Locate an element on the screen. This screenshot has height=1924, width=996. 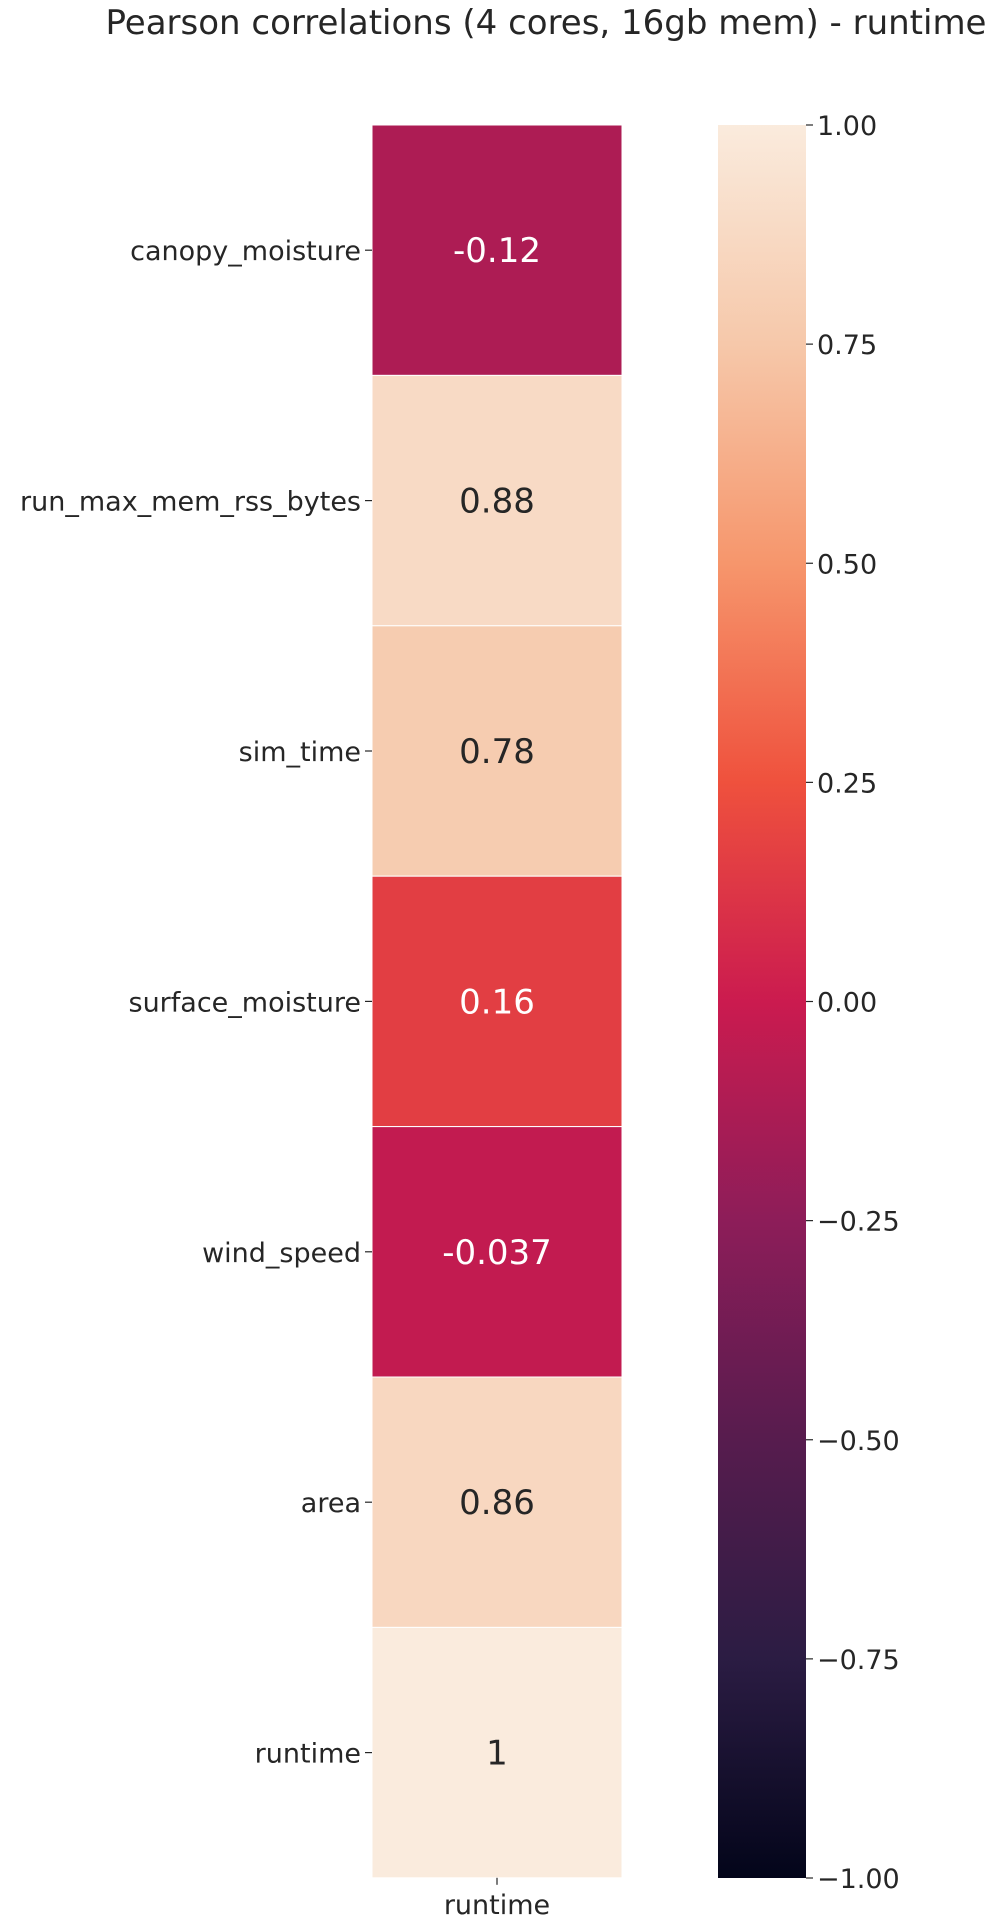
column-labels: runtime is located at coordinates (497, 1899).